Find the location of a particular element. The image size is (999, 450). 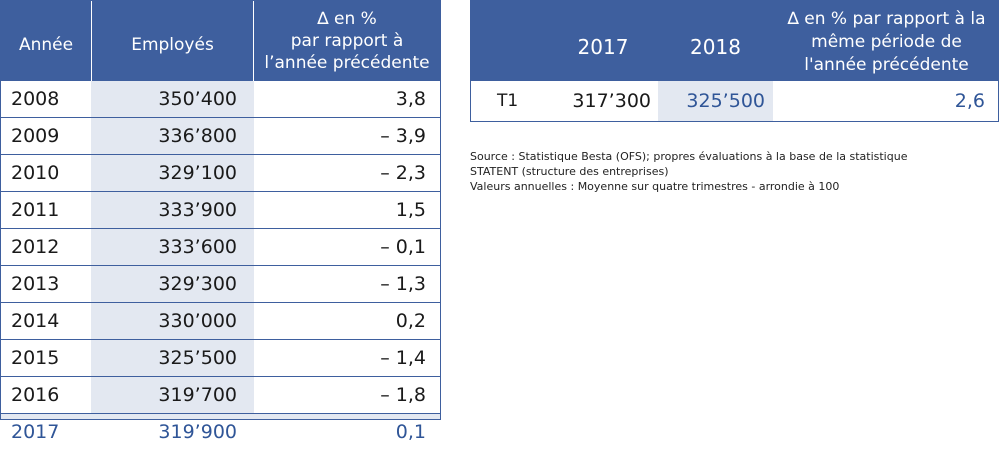

pct-change-cell: 1,5 is located at coordinates (410, 210).